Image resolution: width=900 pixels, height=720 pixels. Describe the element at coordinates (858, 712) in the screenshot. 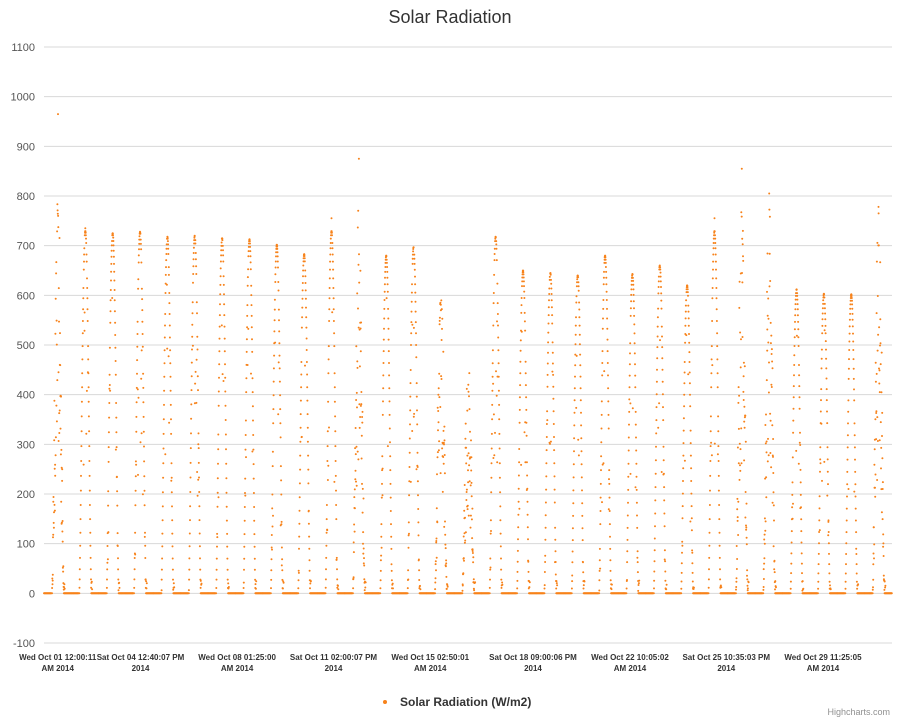

I see `credits-link: Highcharts.com` at that location.